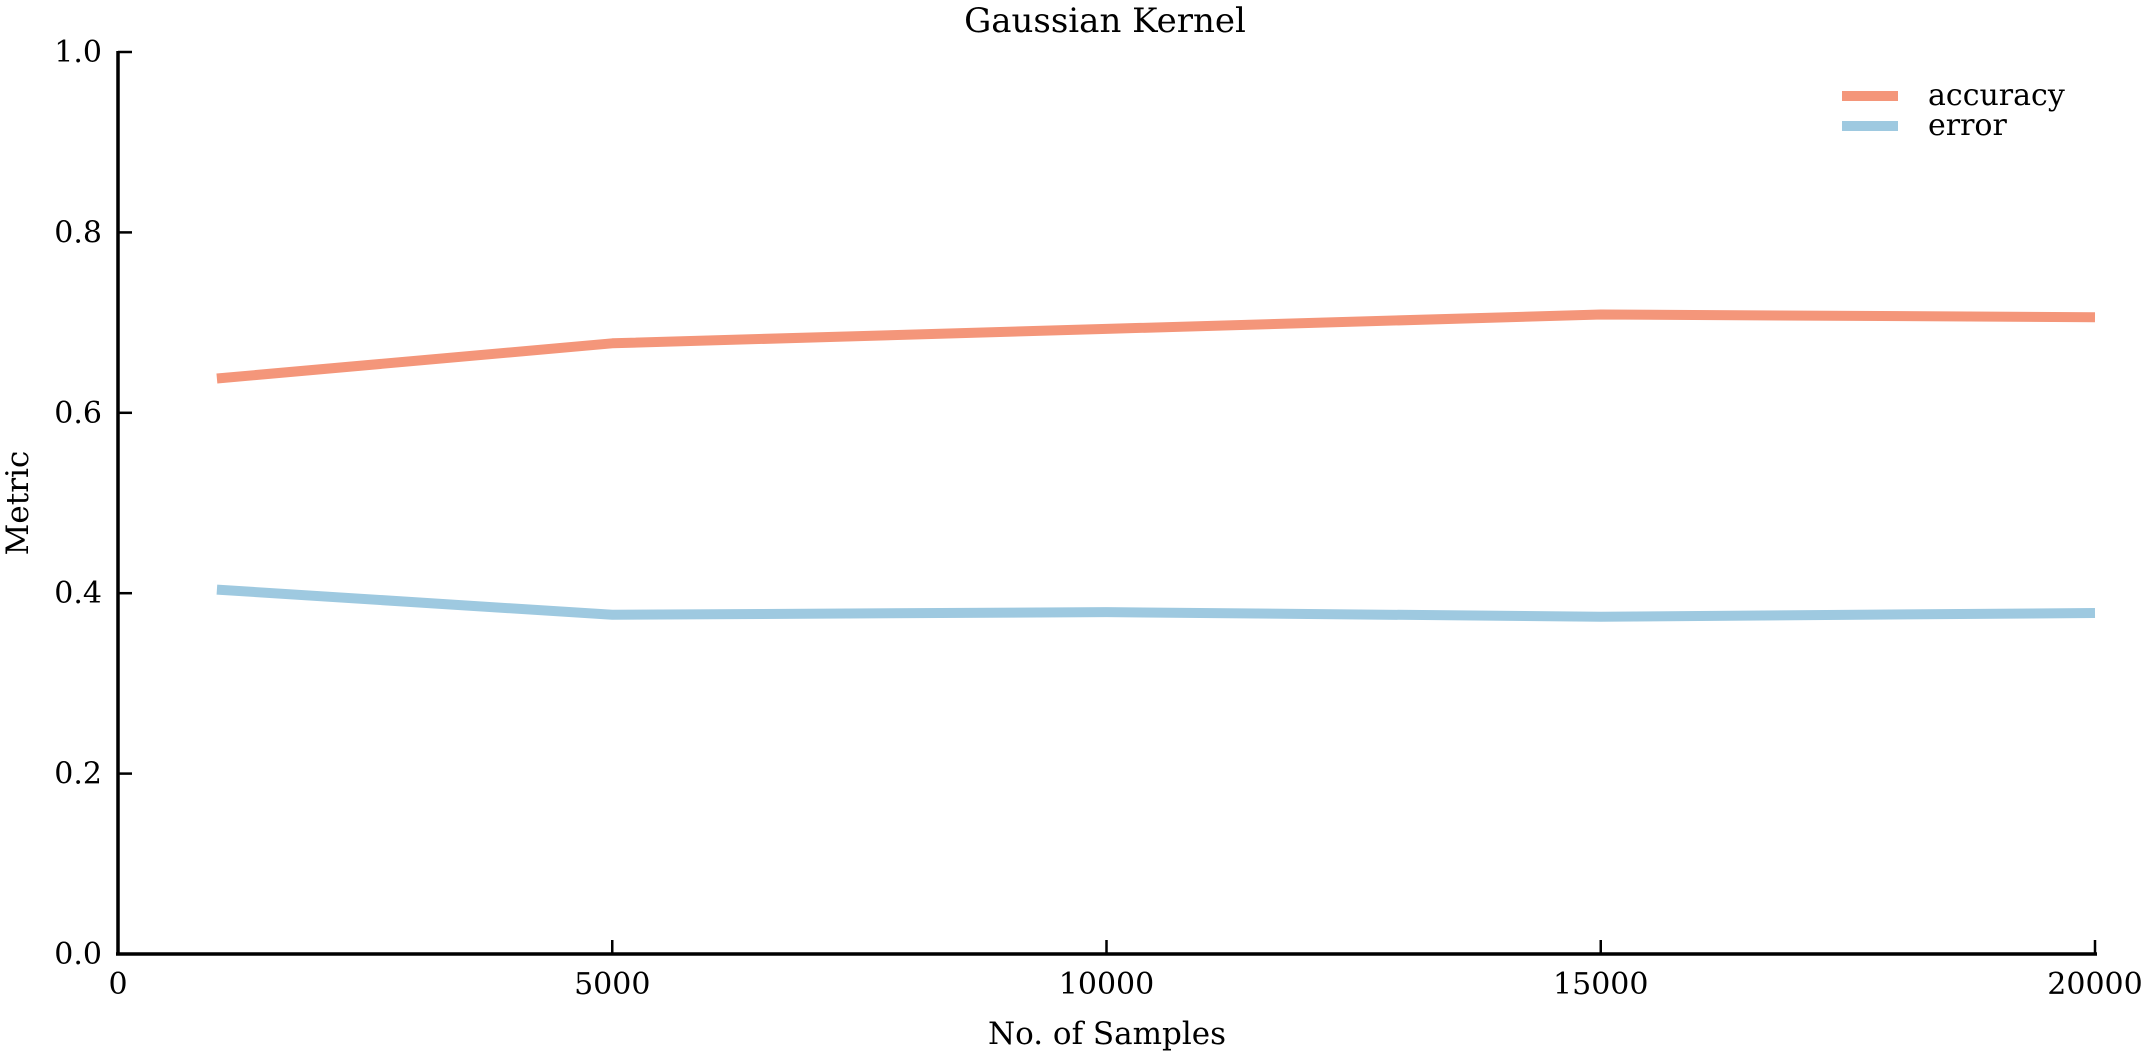 The image size is (2144, 1057). I want to click on x-tick-label: 15000, so click(1600, 984).